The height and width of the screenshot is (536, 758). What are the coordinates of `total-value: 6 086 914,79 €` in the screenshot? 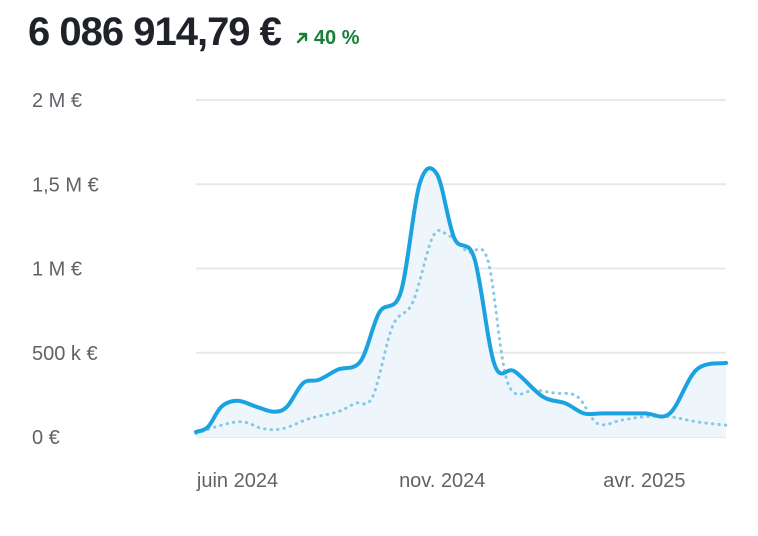 It's located at (155, 32).